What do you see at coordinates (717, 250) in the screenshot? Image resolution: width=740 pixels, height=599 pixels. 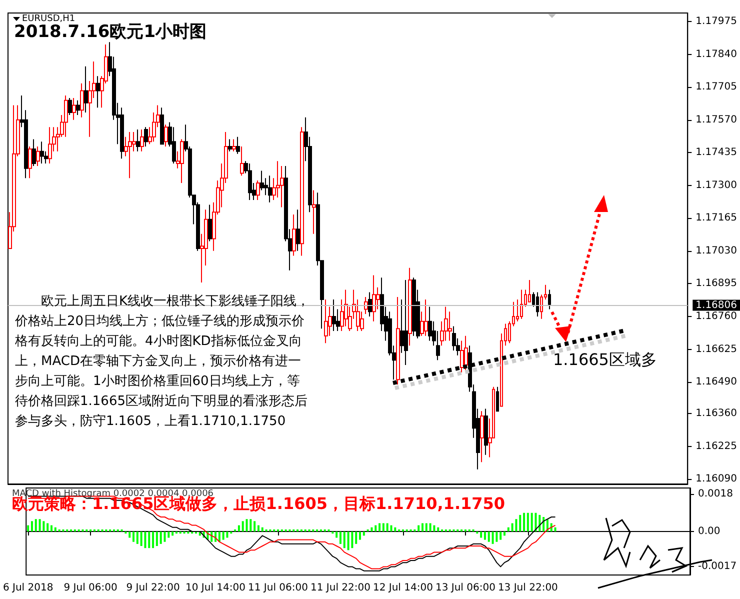 I see `y-tick-label: 1.17030` at bounding box center [717, 250].